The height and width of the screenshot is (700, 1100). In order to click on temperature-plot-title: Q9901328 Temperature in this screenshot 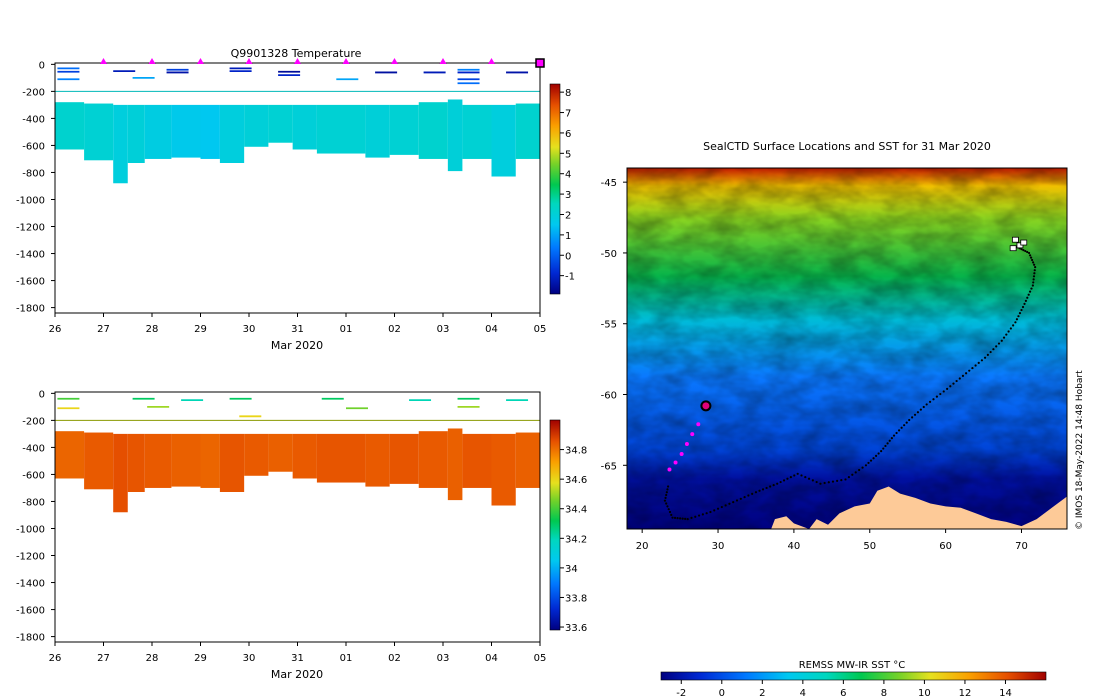, I will do `click(296, 53)`.